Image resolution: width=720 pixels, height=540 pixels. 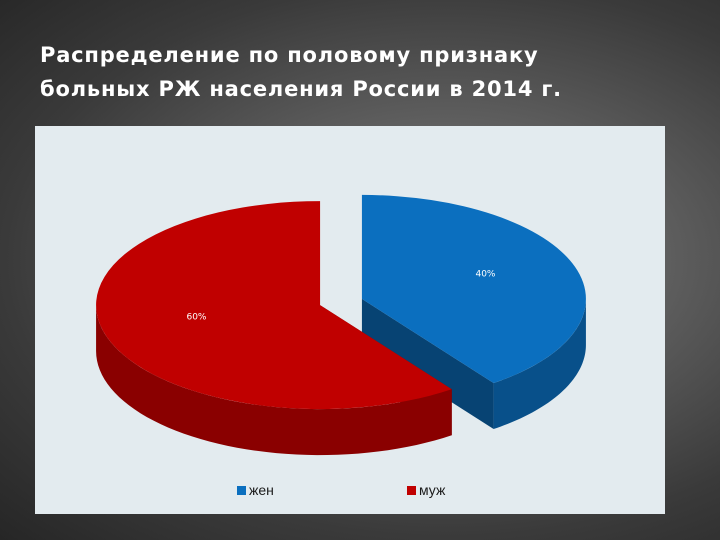 I want to click on pie-slice-muzh-side, so click(x=274, y=380).